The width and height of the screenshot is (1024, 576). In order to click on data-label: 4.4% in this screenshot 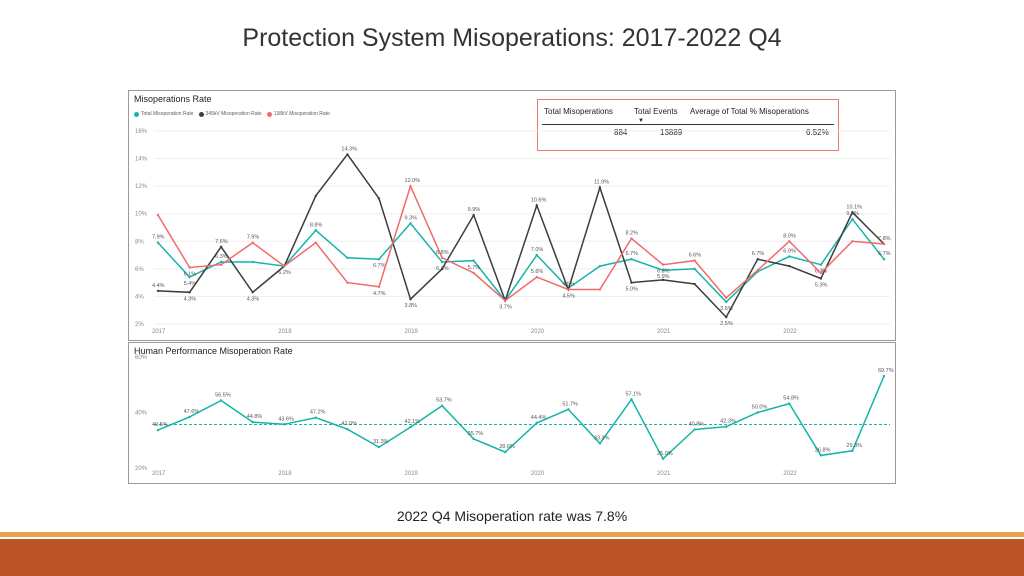, I will do `click(158, 286)`.